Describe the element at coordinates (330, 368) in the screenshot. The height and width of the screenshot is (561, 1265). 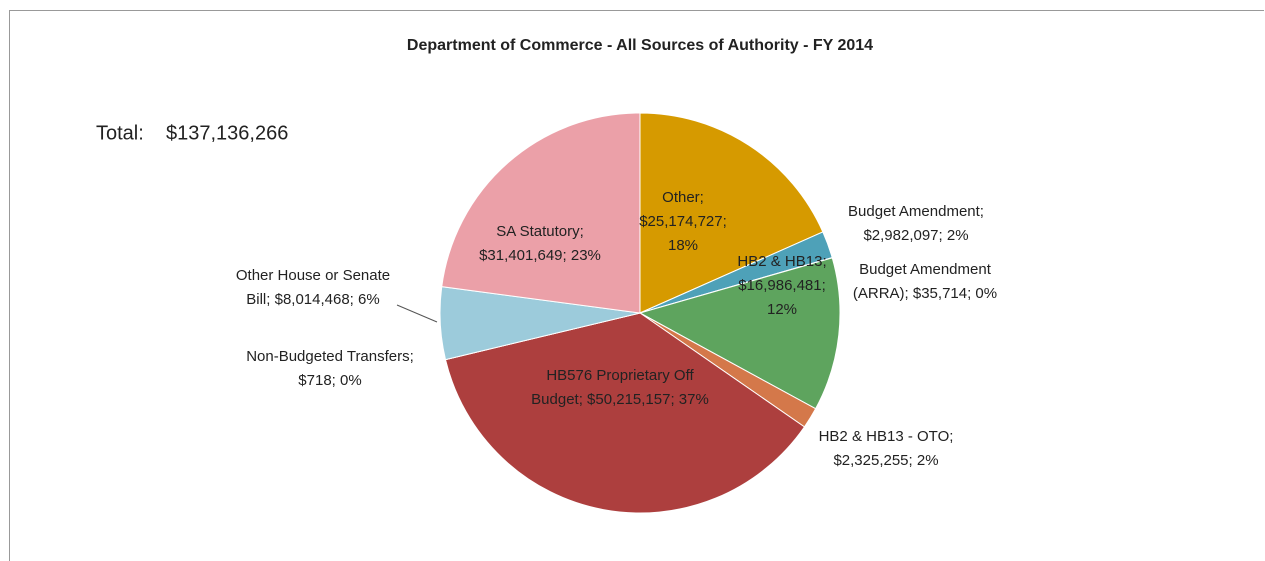
I see `data-label: Non-Budgeted Transfers; $718; 0%` at that location.